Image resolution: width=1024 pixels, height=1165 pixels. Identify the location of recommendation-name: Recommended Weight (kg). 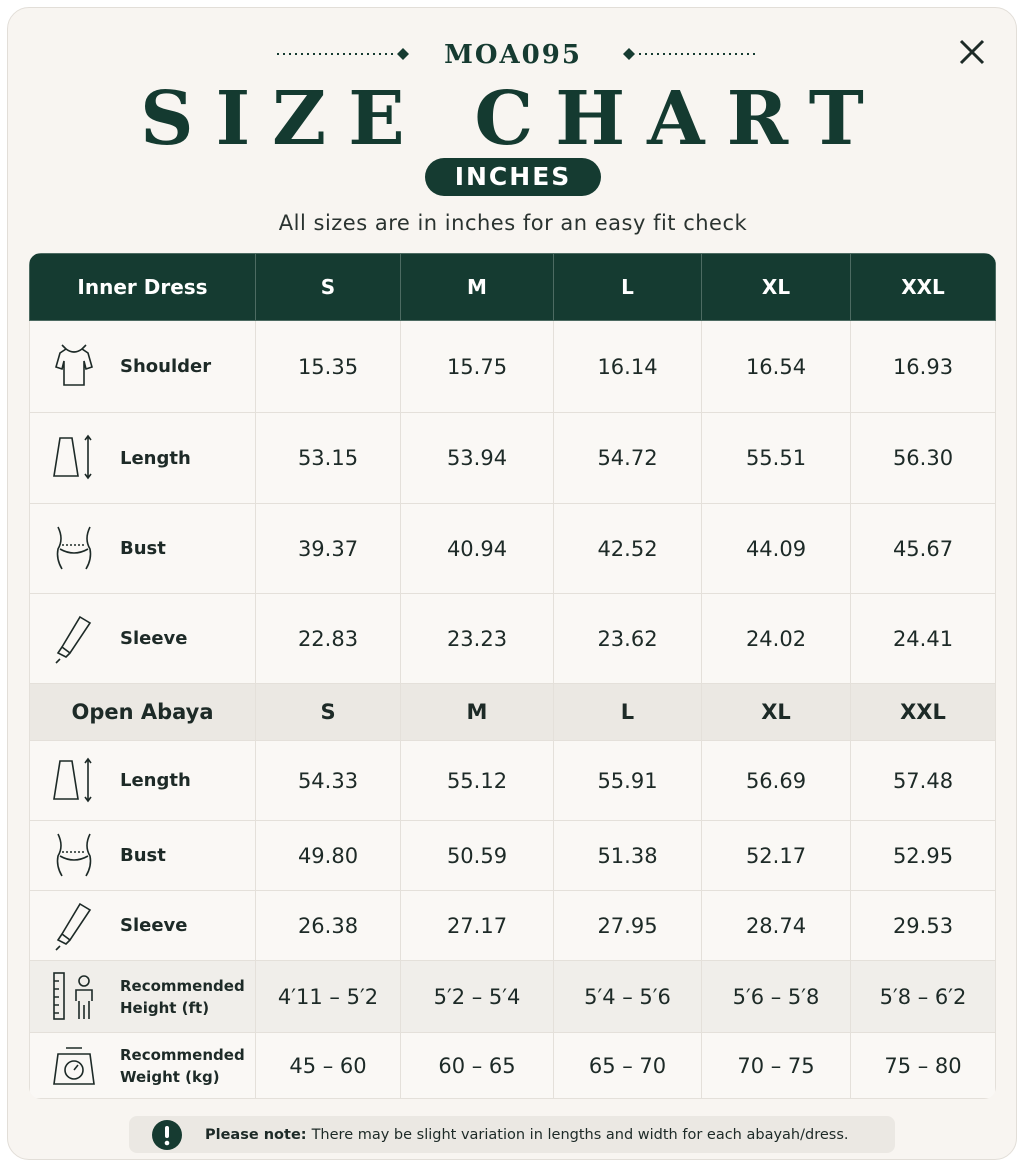
(182, 1065).